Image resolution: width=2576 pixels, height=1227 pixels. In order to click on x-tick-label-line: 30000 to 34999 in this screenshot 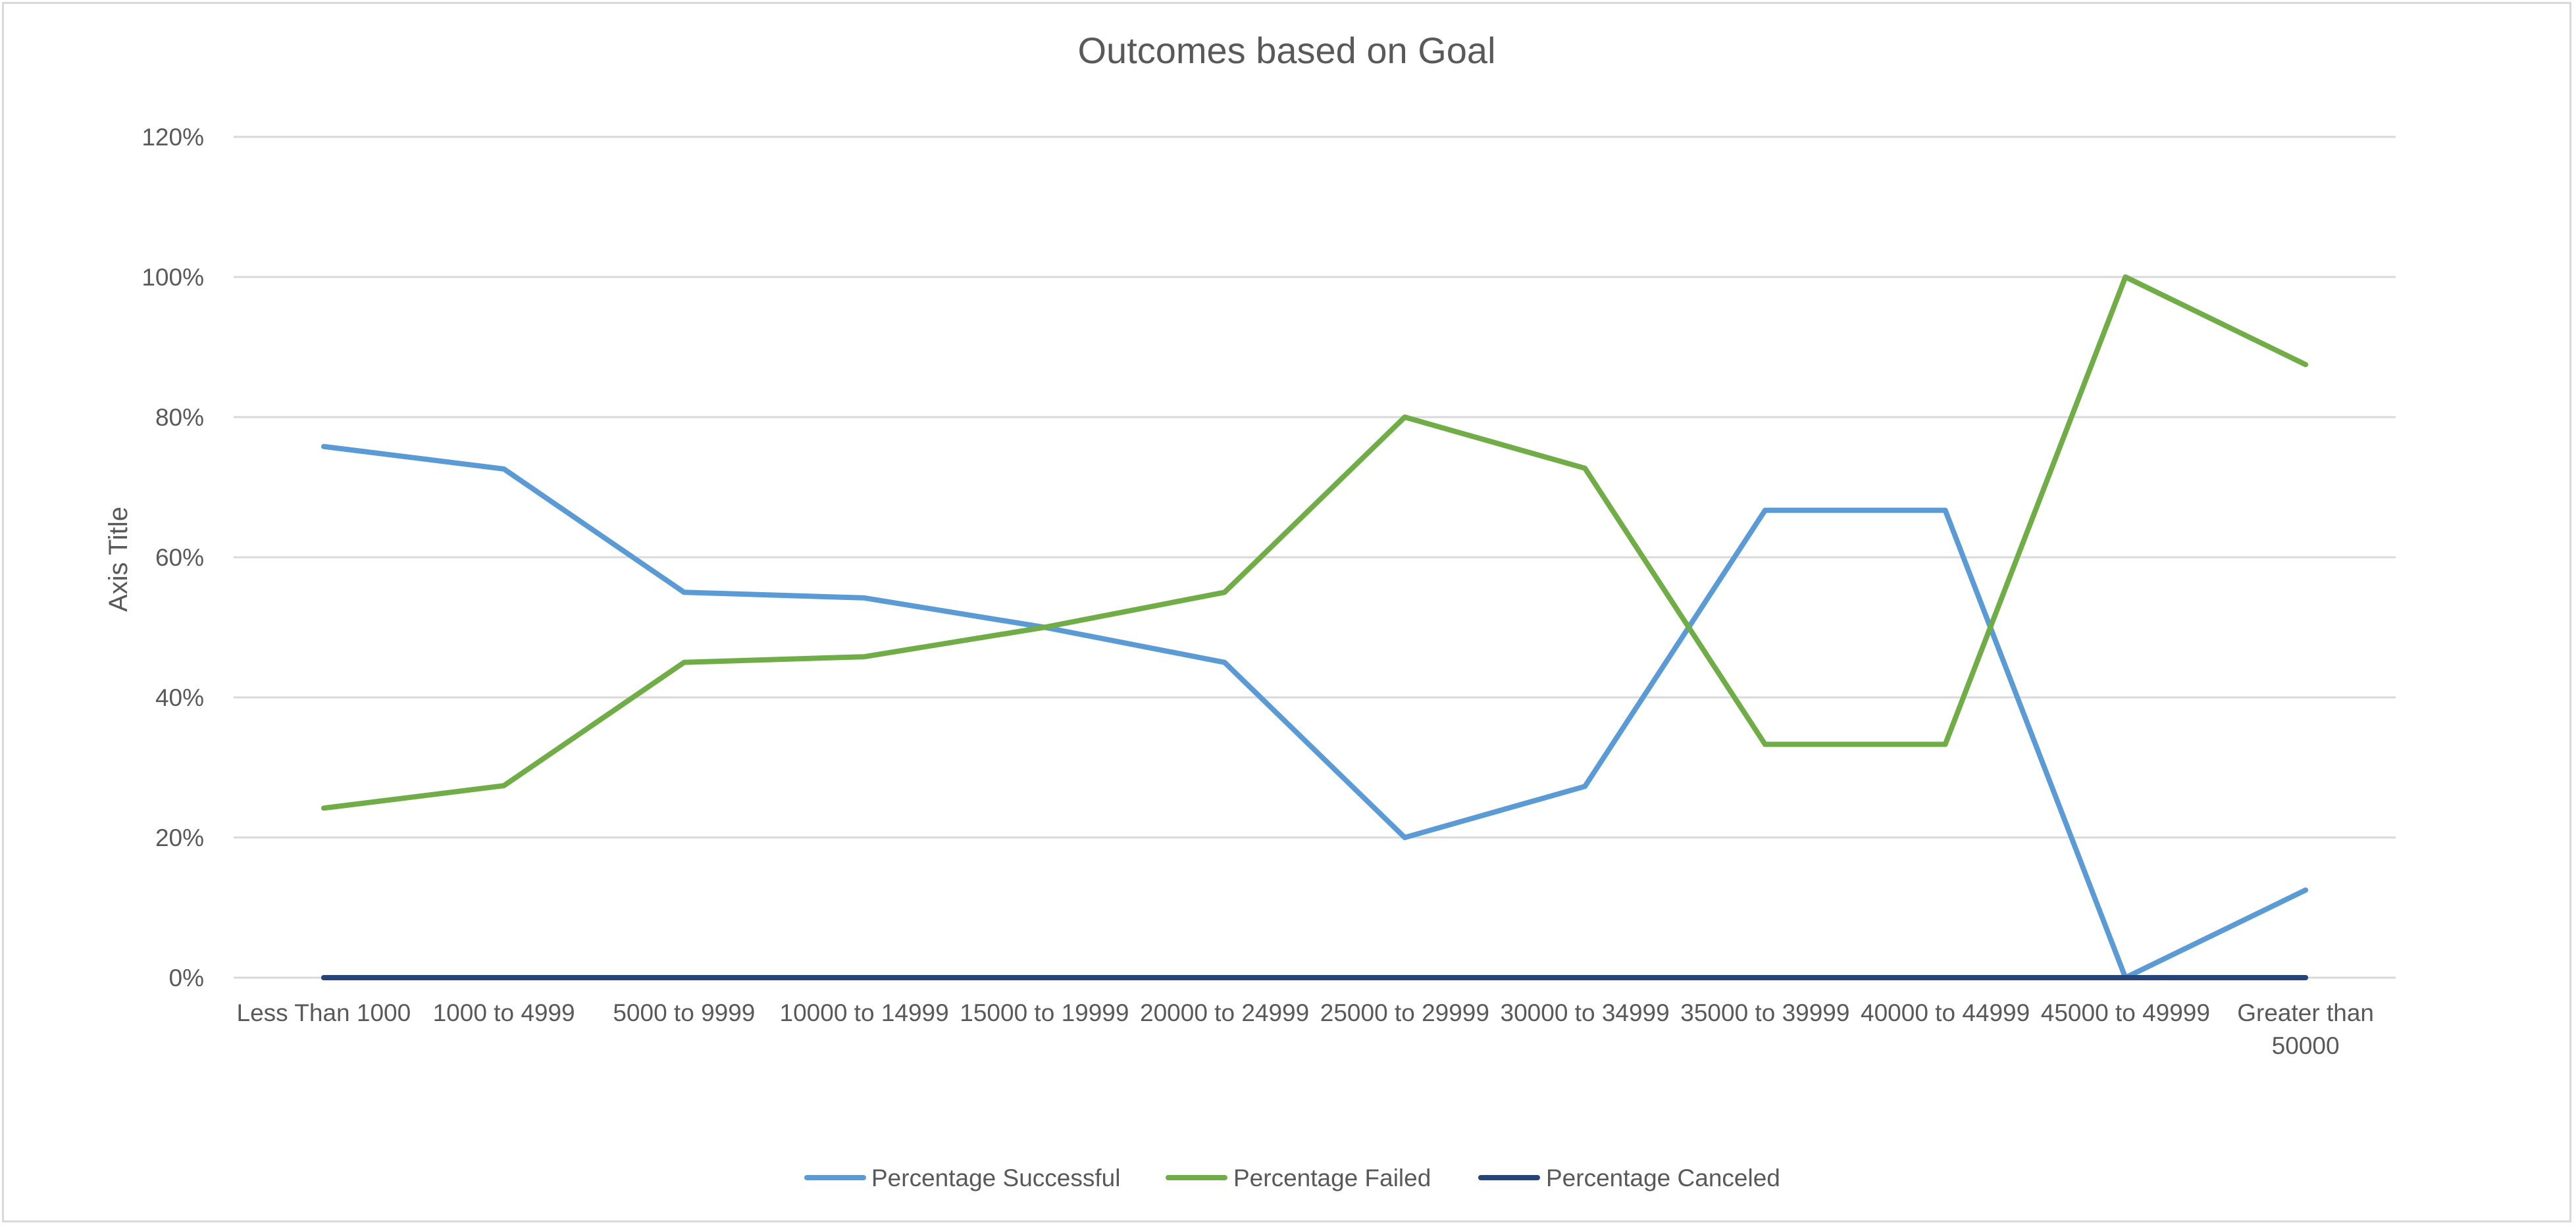, I will do `click(1585, 1012)`.